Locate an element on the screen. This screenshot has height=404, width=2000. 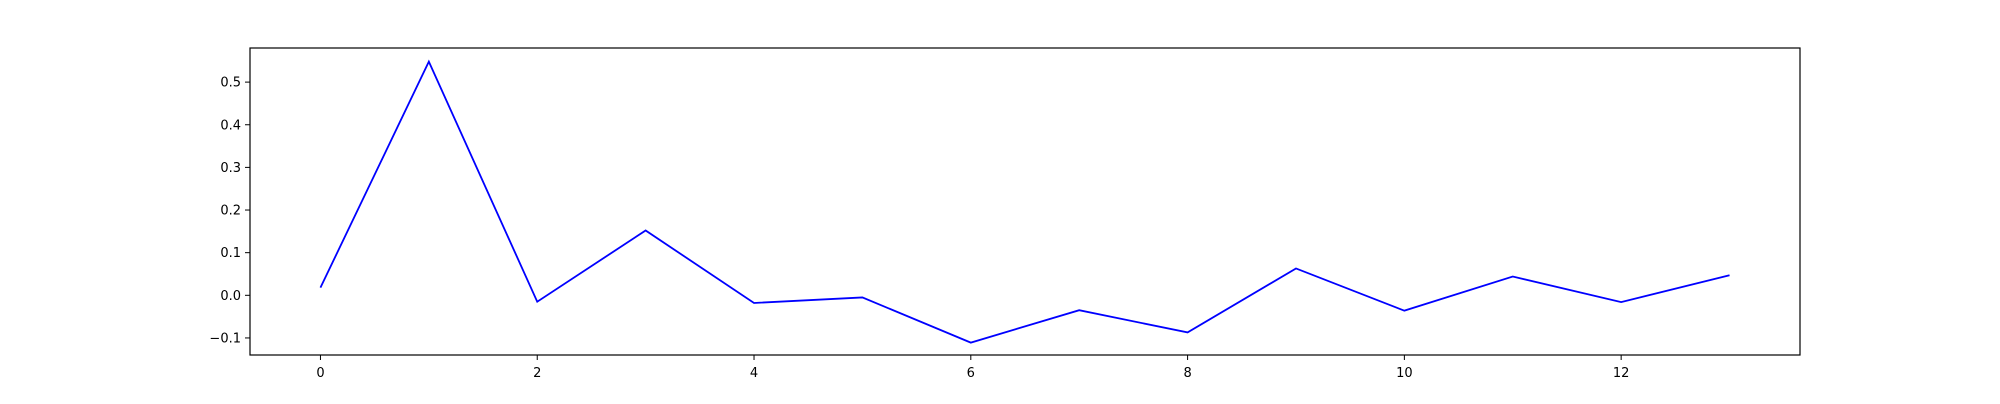
y-tick-label: 0.2 is located at coordinates (230, 211).